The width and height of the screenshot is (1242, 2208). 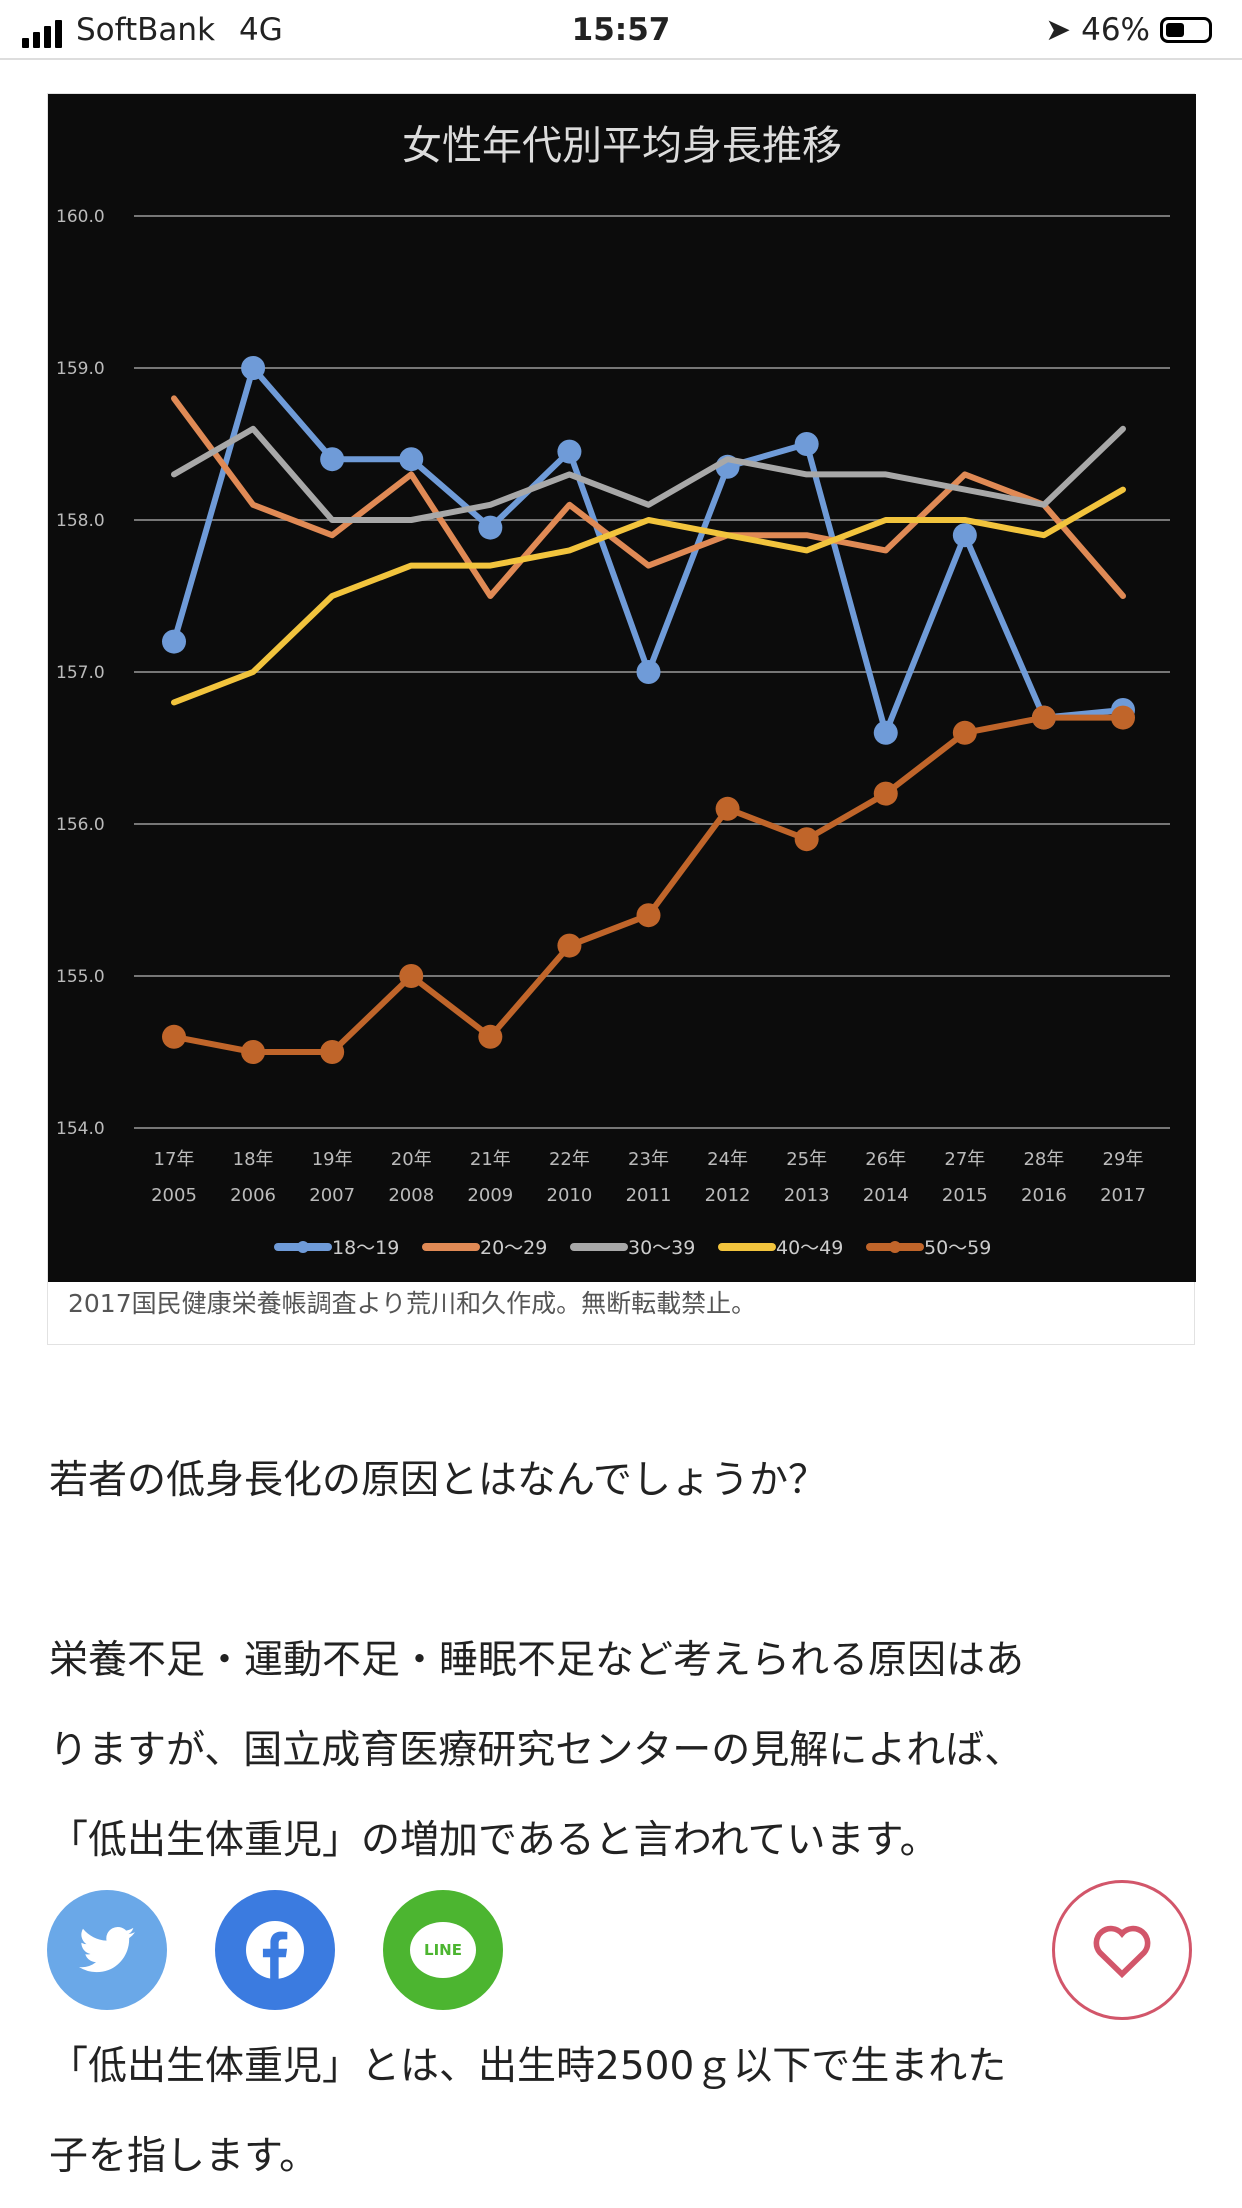 I want to click on series-line-40〜49, so click(x=648, y=596).